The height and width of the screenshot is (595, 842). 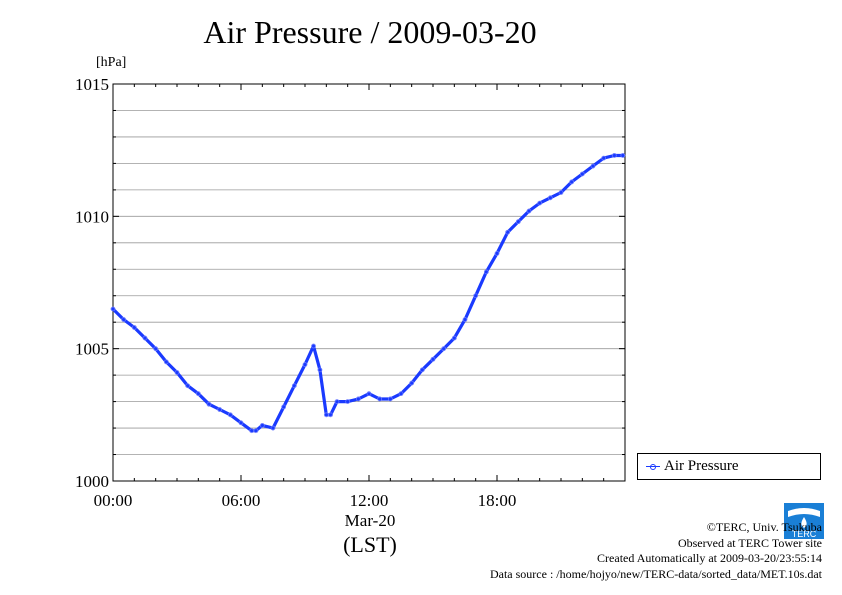 What do you see at coordinates (497, 500) in the screenshot?
I see `x-tick-label: 18:00` at bounding box center [497, 500].